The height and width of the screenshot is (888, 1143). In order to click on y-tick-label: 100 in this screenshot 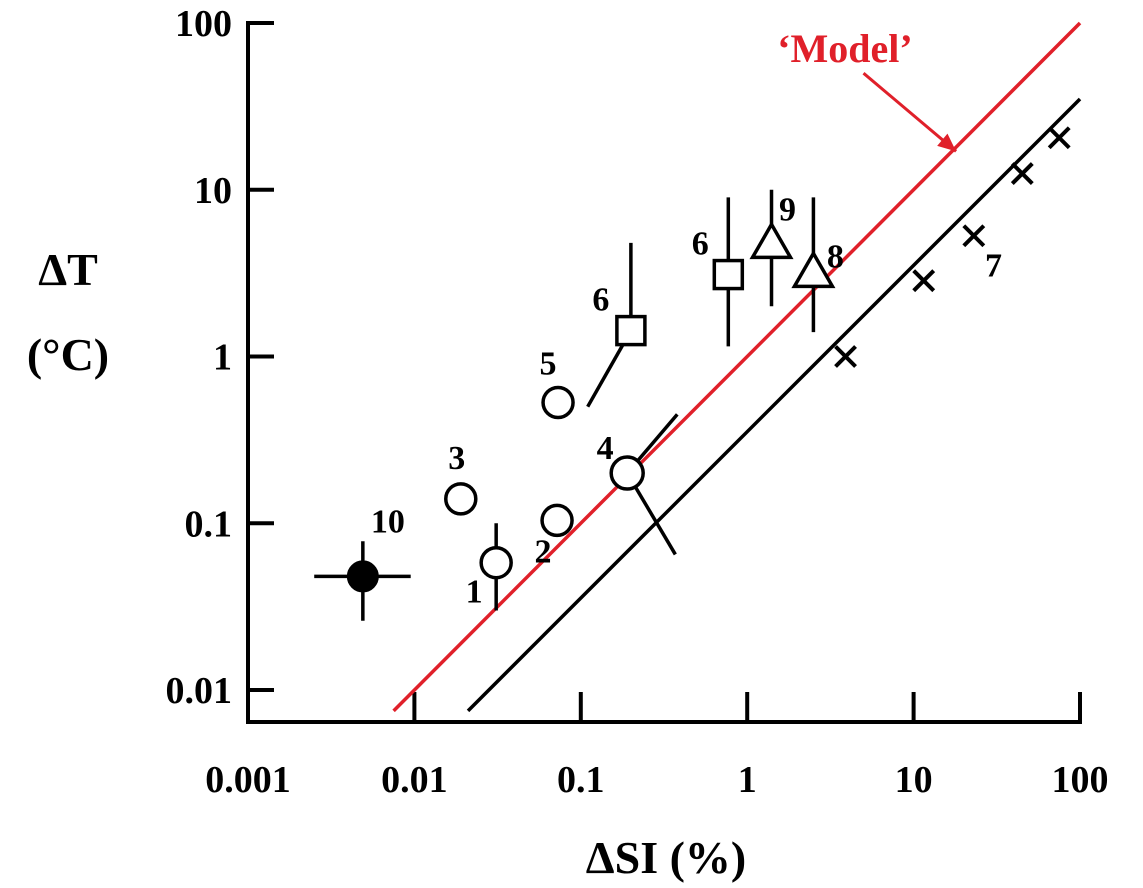, I will do `click(203, 24)`.